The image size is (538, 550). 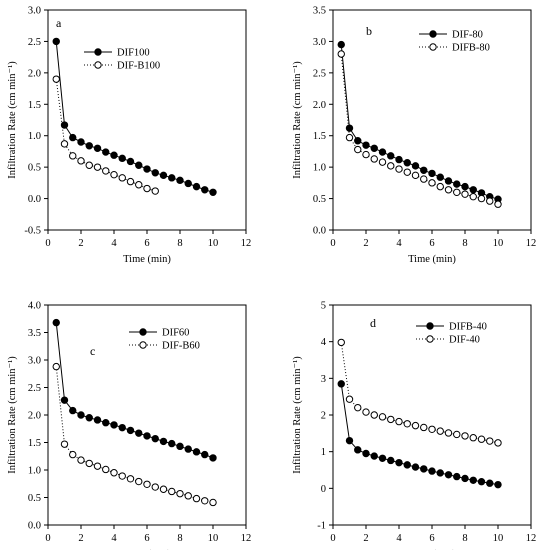 I want to click on panel-label: a, so click(x=59, y=23).